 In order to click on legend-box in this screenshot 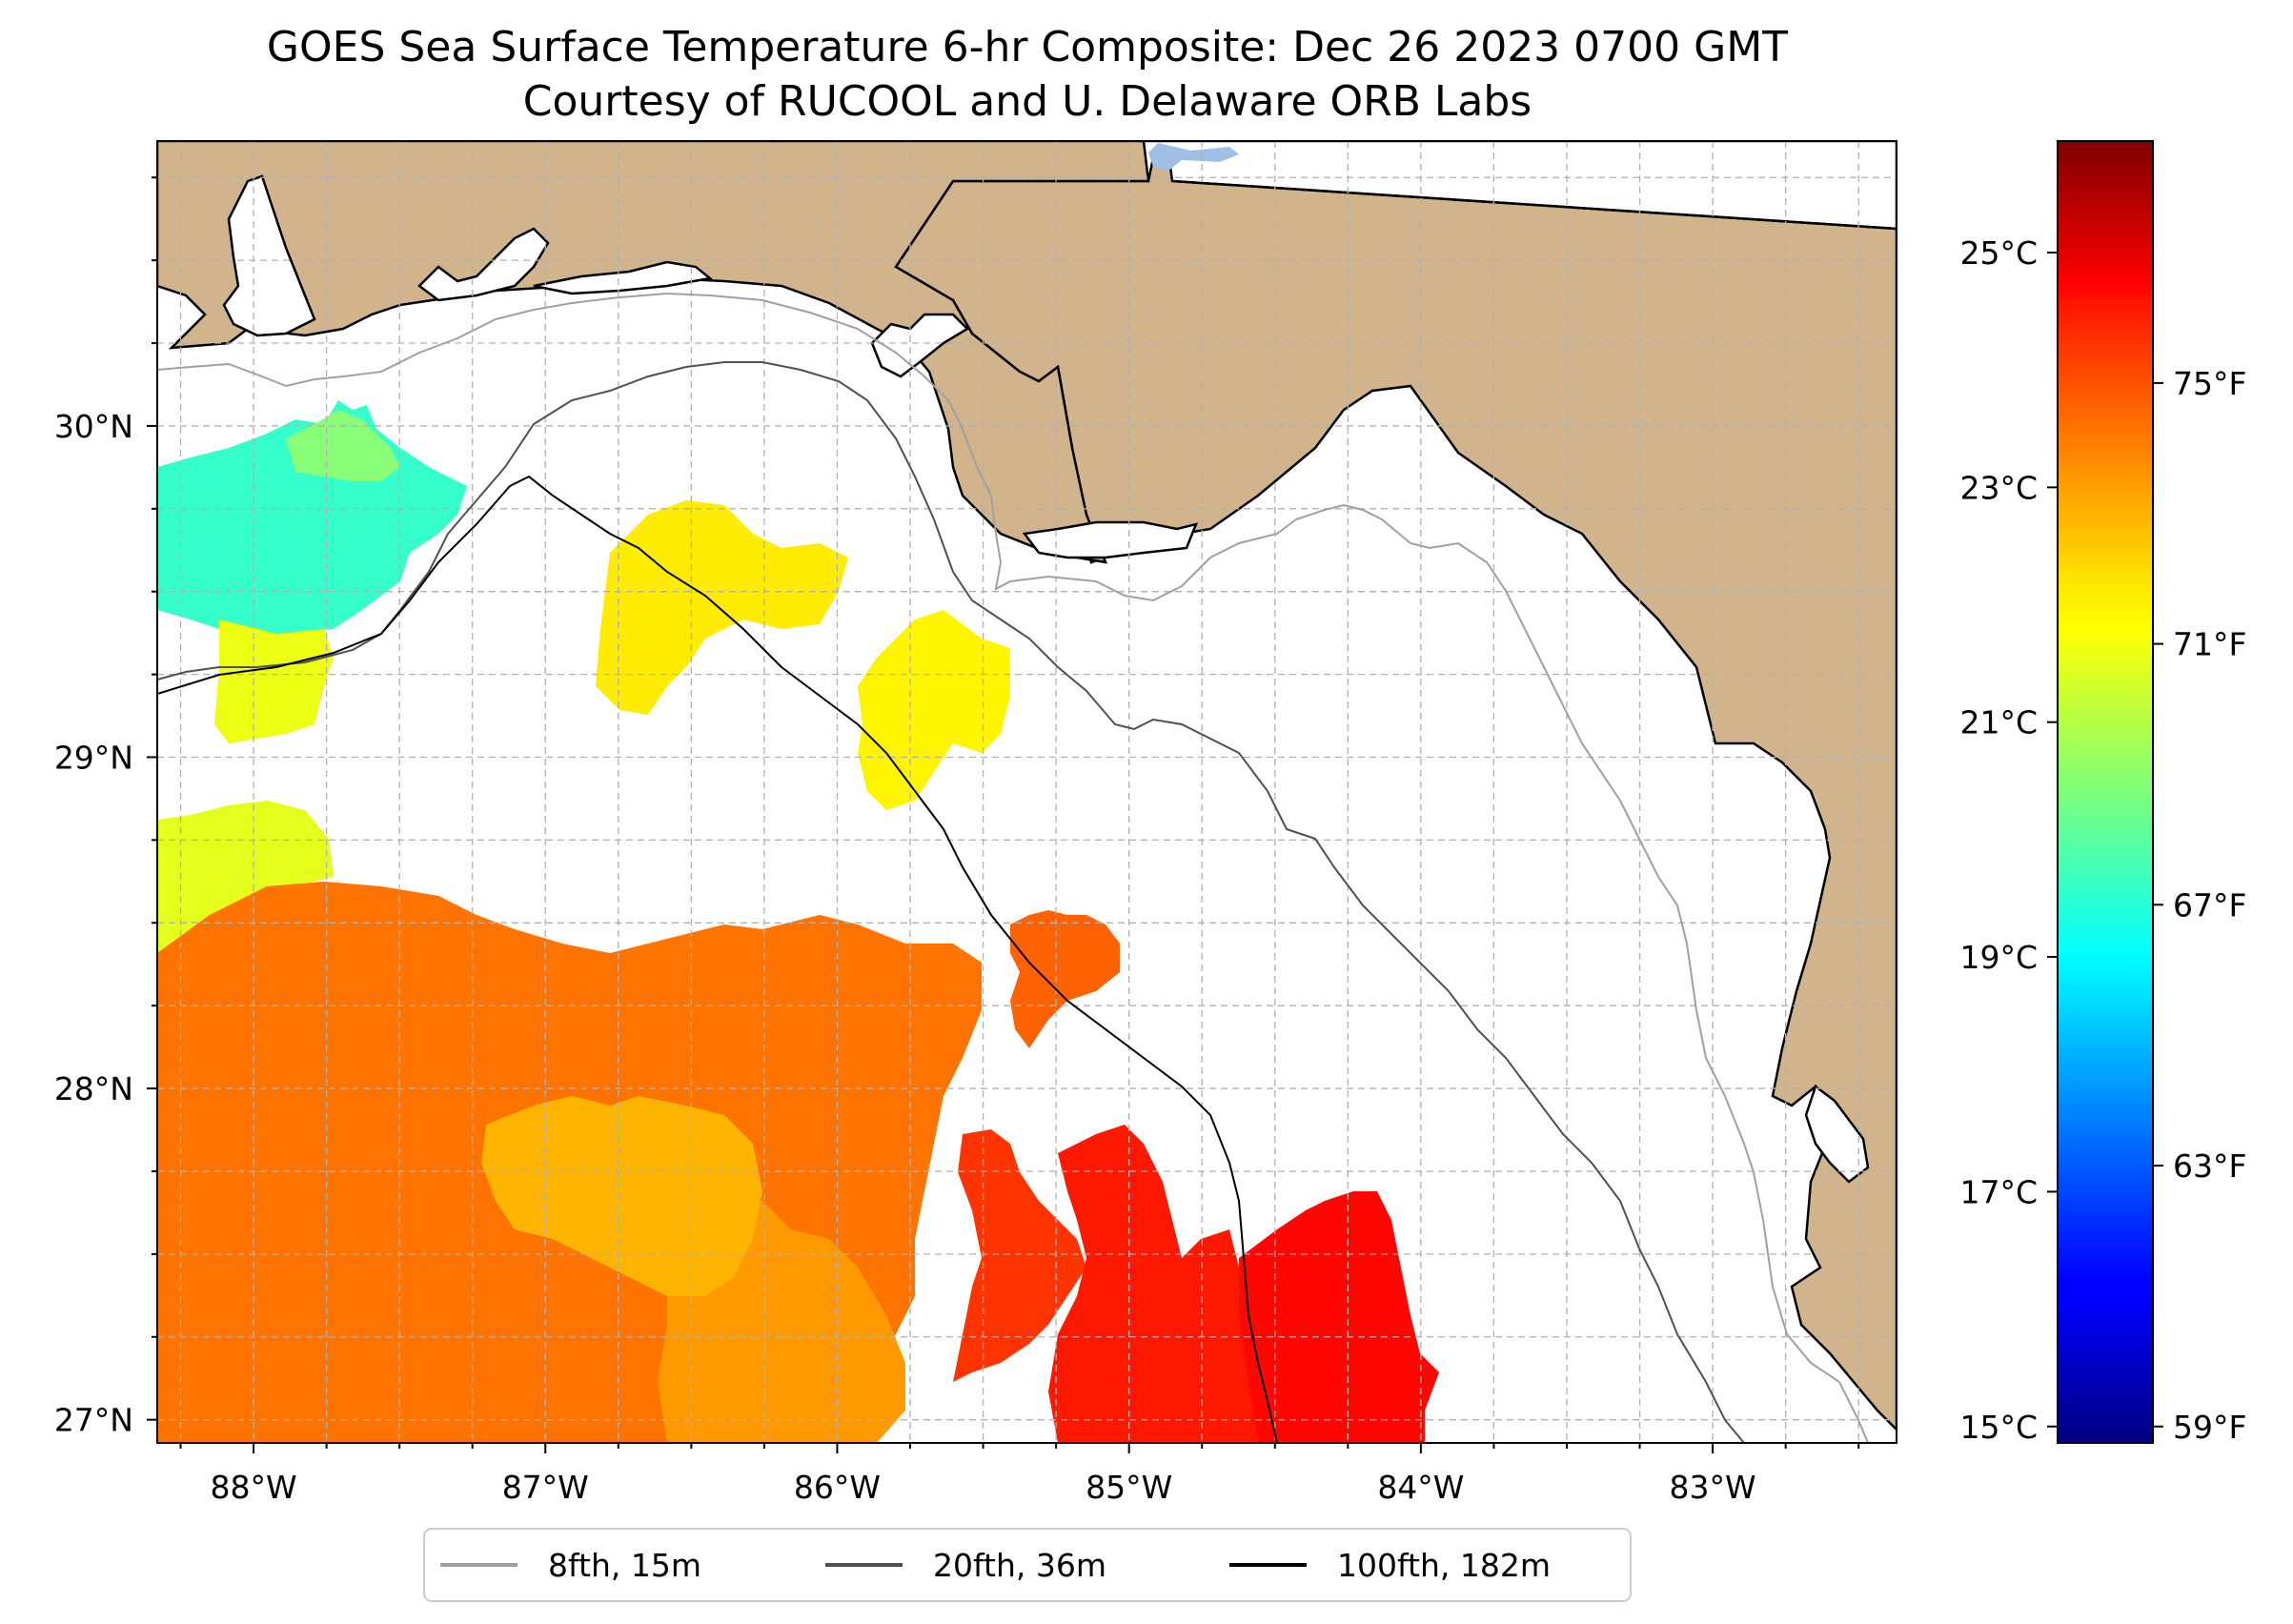, I will do `click(1027, 1565)`.